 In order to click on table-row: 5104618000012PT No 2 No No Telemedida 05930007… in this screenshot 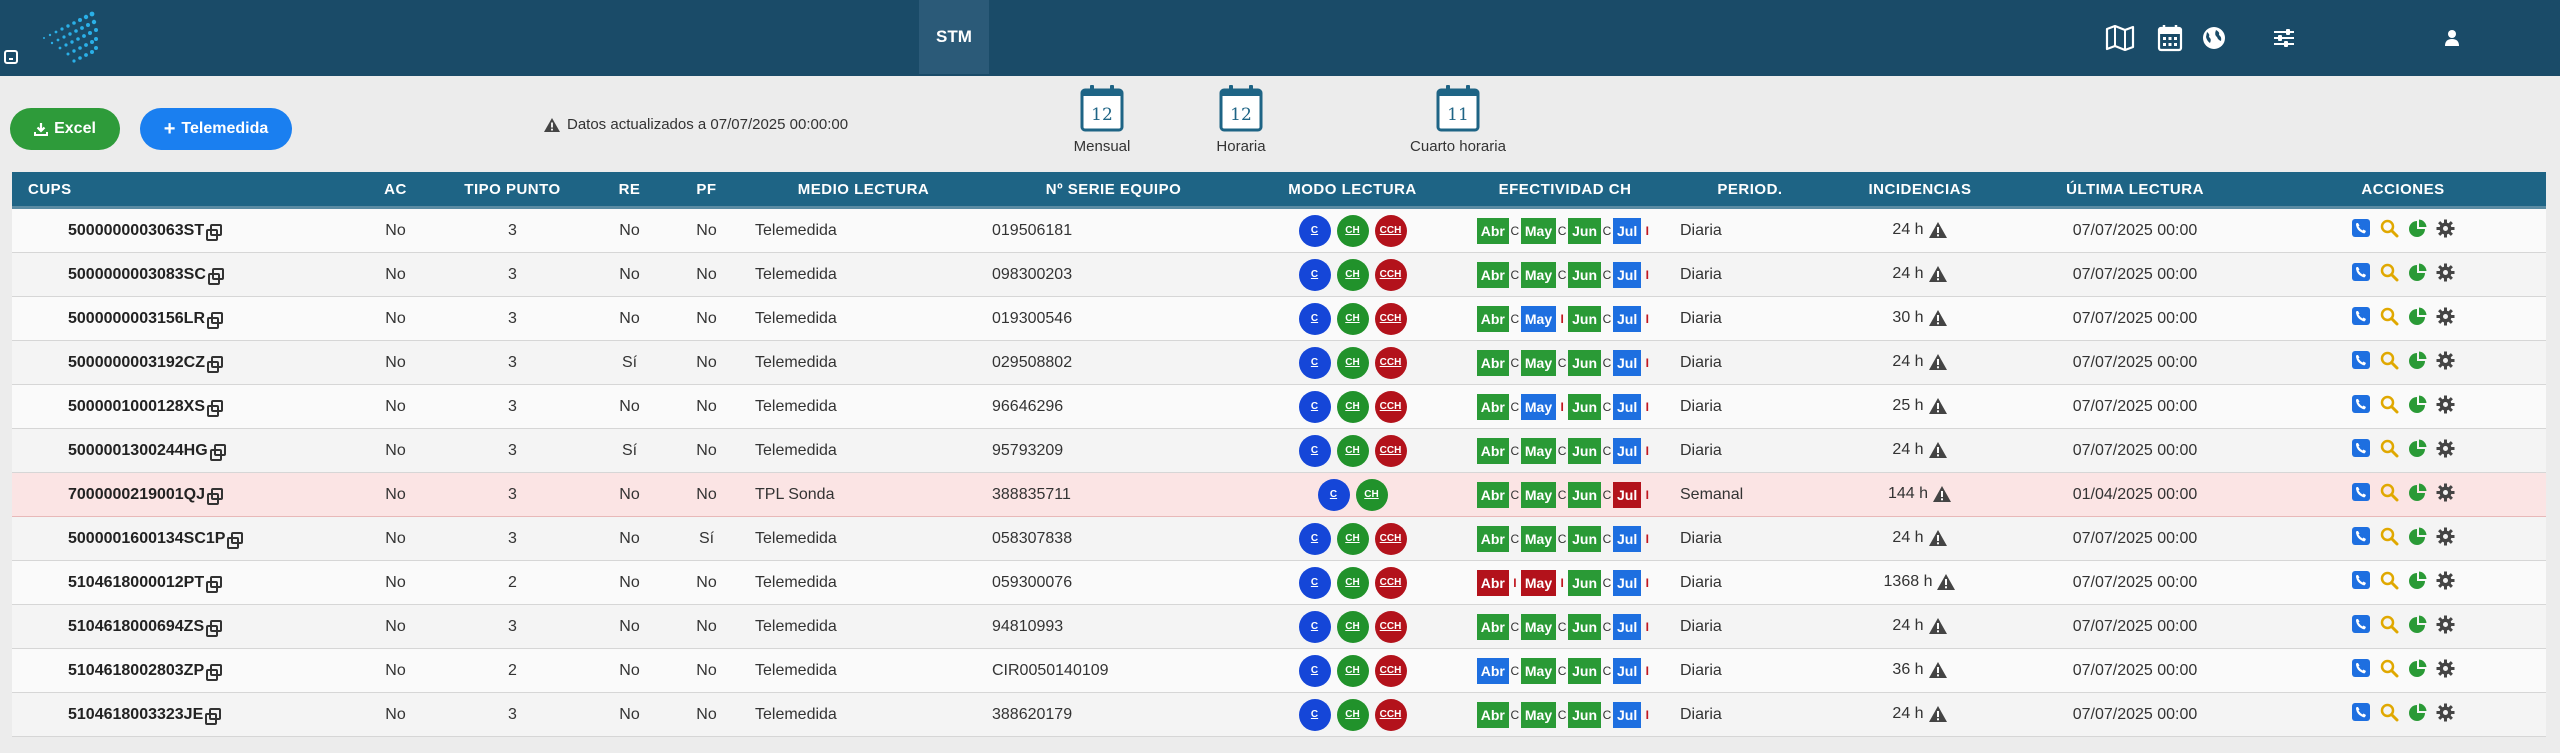, I will do `click(1279, 582)`.